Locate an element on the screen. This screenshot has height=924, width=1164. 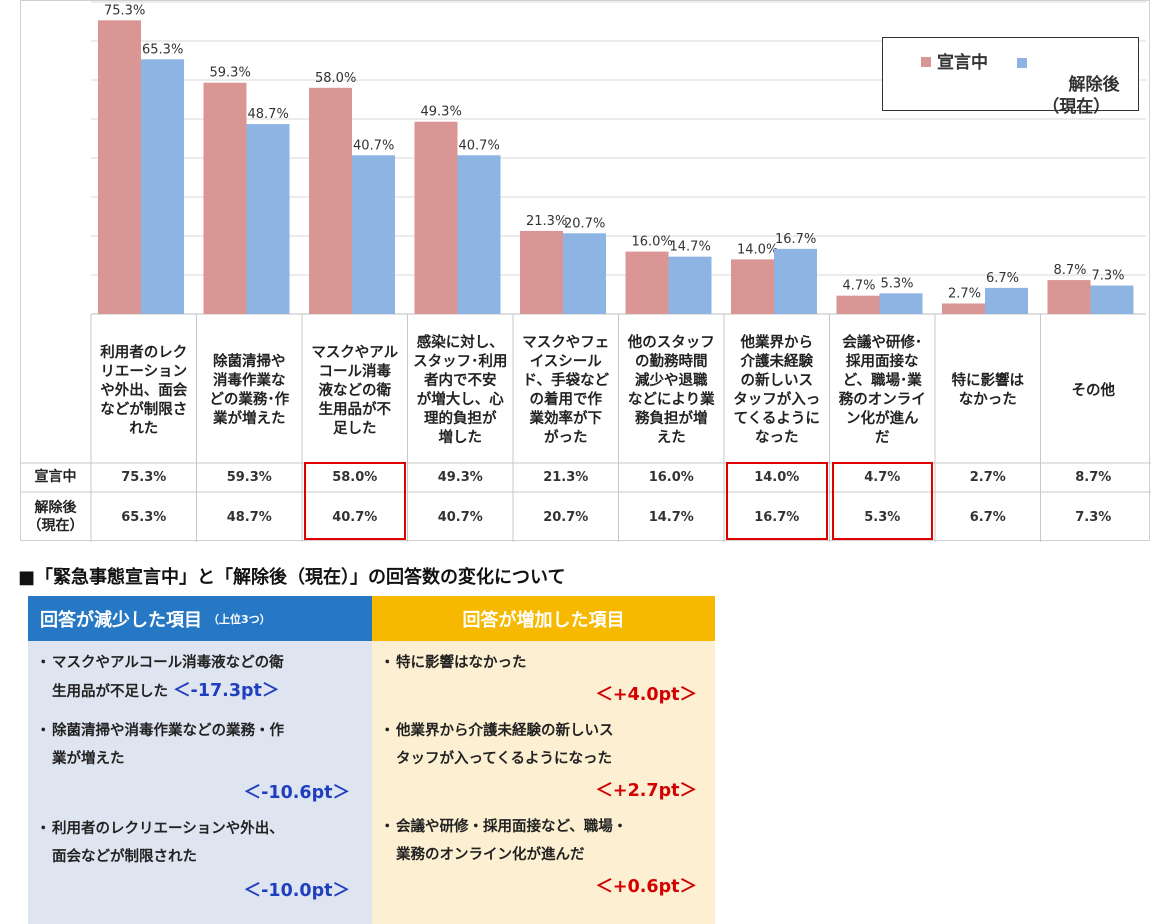
legend-item-declared: 宣言中 is located at coordinates (954, 63).